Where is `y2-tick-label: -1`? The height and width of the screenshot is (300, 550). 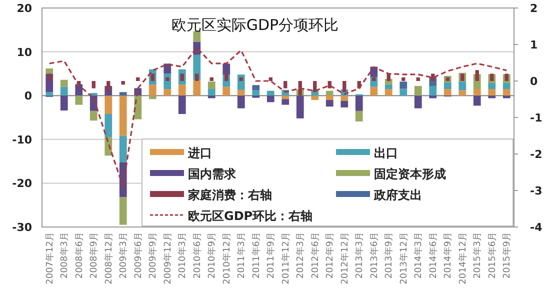
y2-tick-label: -1 is located at coordinates (536, 118).